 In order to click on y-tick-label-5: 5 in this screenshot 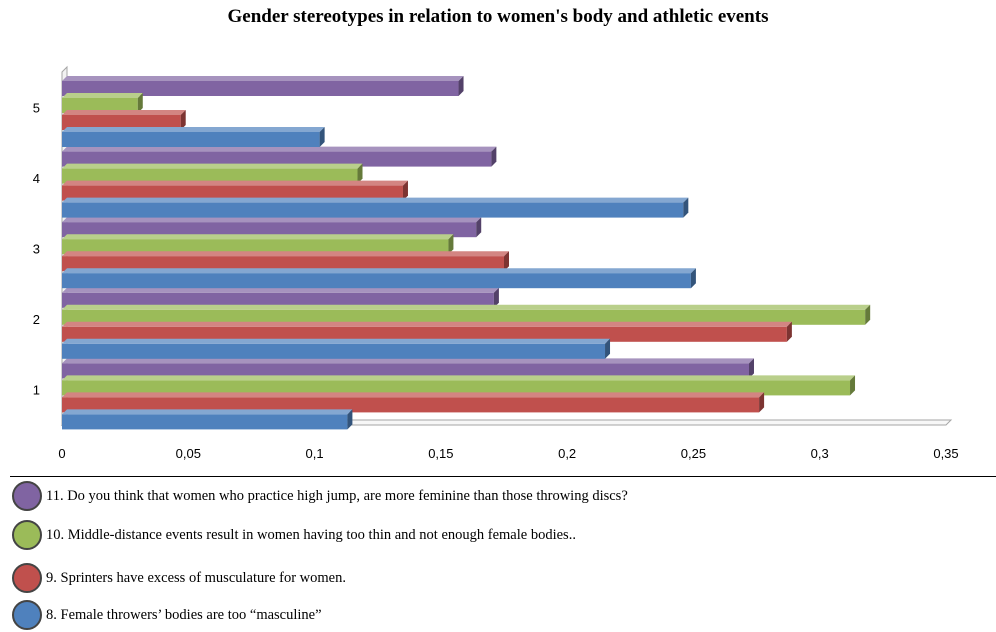, I will do `click(36, 107)`.